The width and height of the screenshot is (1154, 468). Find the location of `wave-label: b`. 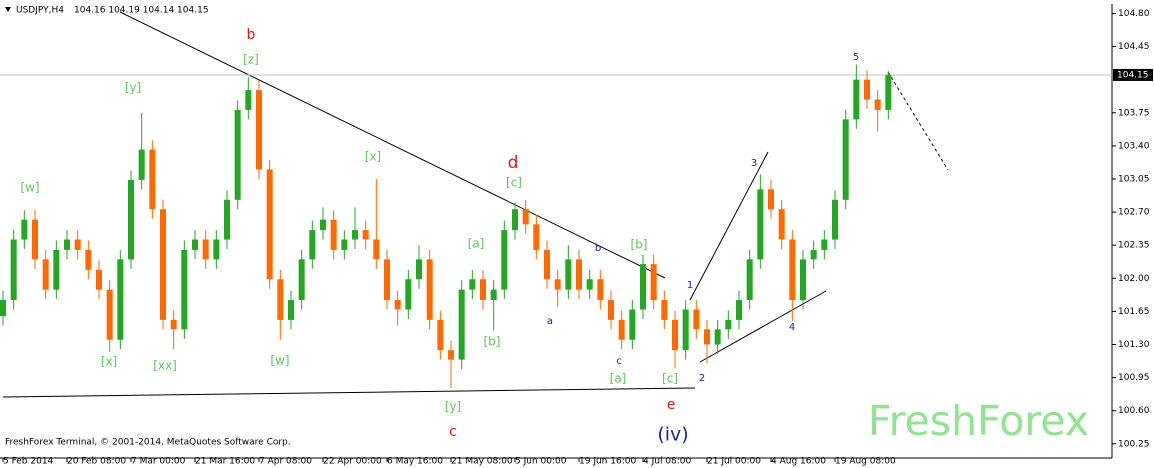

wave-label: b is located at coordinates (251, 35).